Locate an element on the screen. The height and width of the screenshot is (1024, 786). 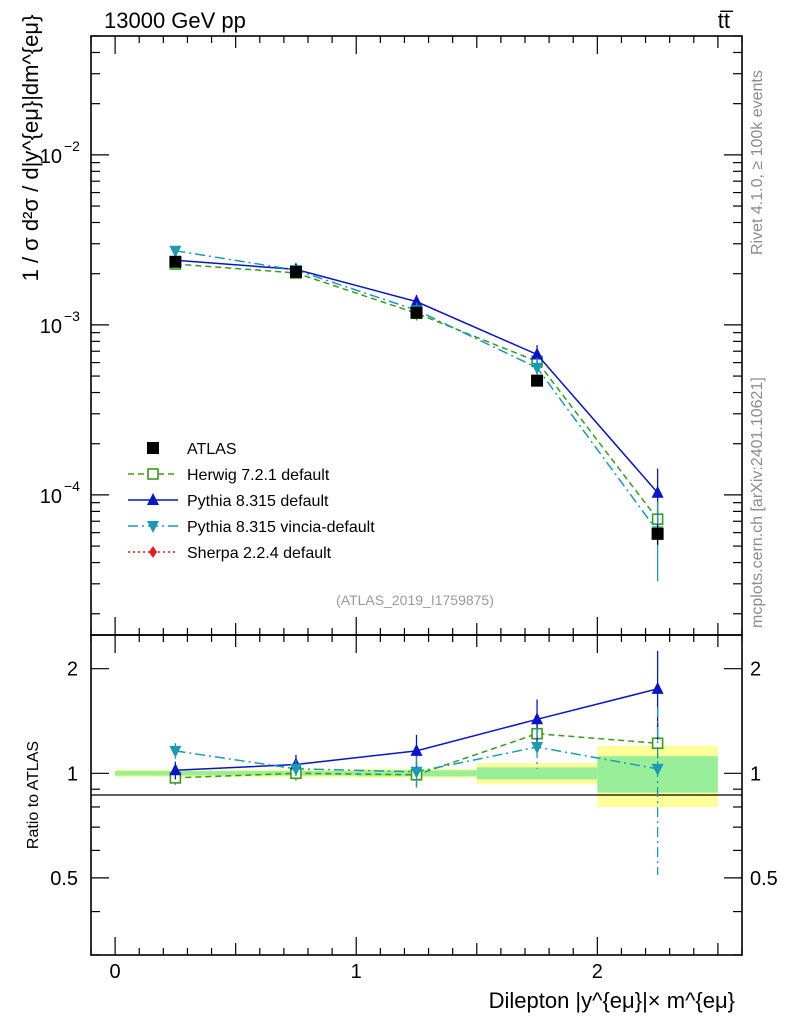
legend-label-vincia: Pythia 8.315 vincia-default is located at coordinates (281, 527).